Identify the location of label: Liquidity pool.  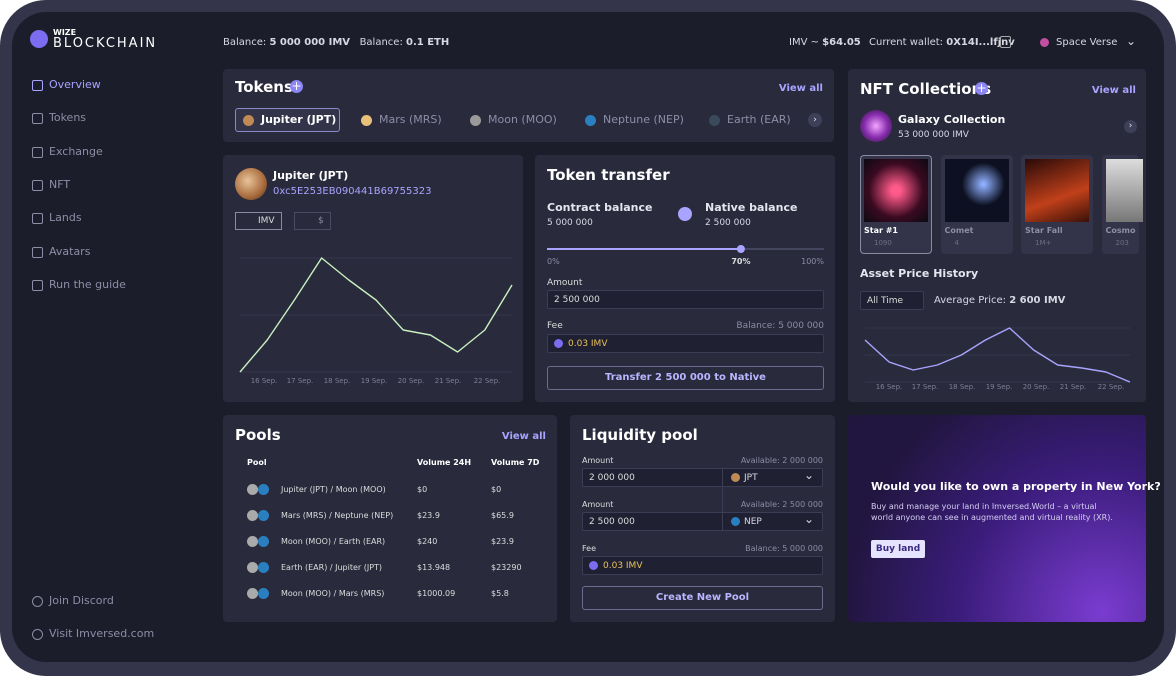
(640, 435).